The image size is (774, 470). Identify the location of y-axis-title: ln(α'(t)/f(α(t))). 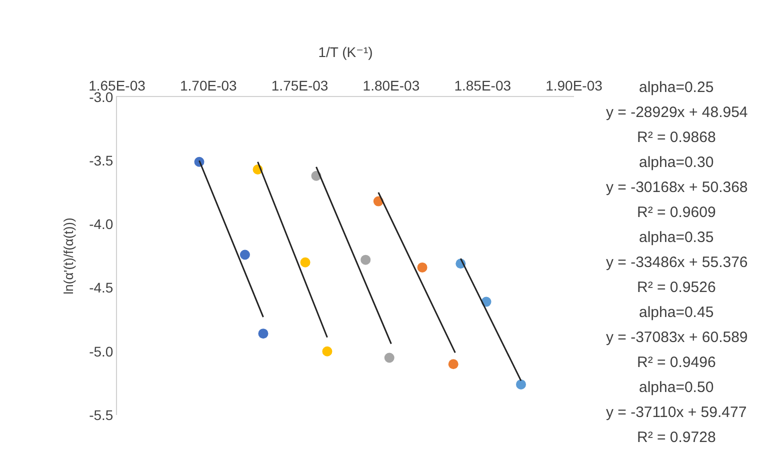
(68, 256).